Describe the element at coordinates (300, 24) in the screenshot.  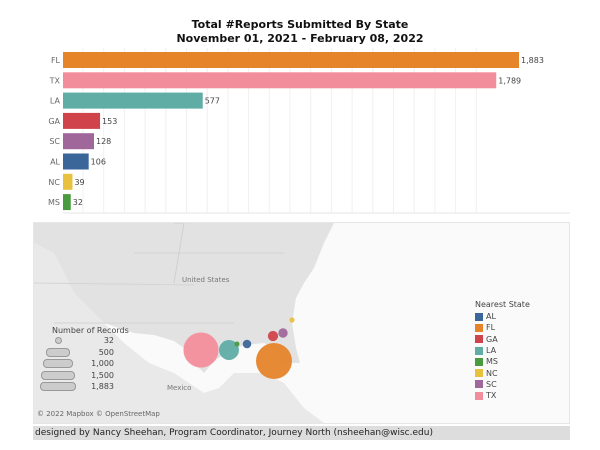
I see `chart-title: Total #Reports Submitted By State` at that location.